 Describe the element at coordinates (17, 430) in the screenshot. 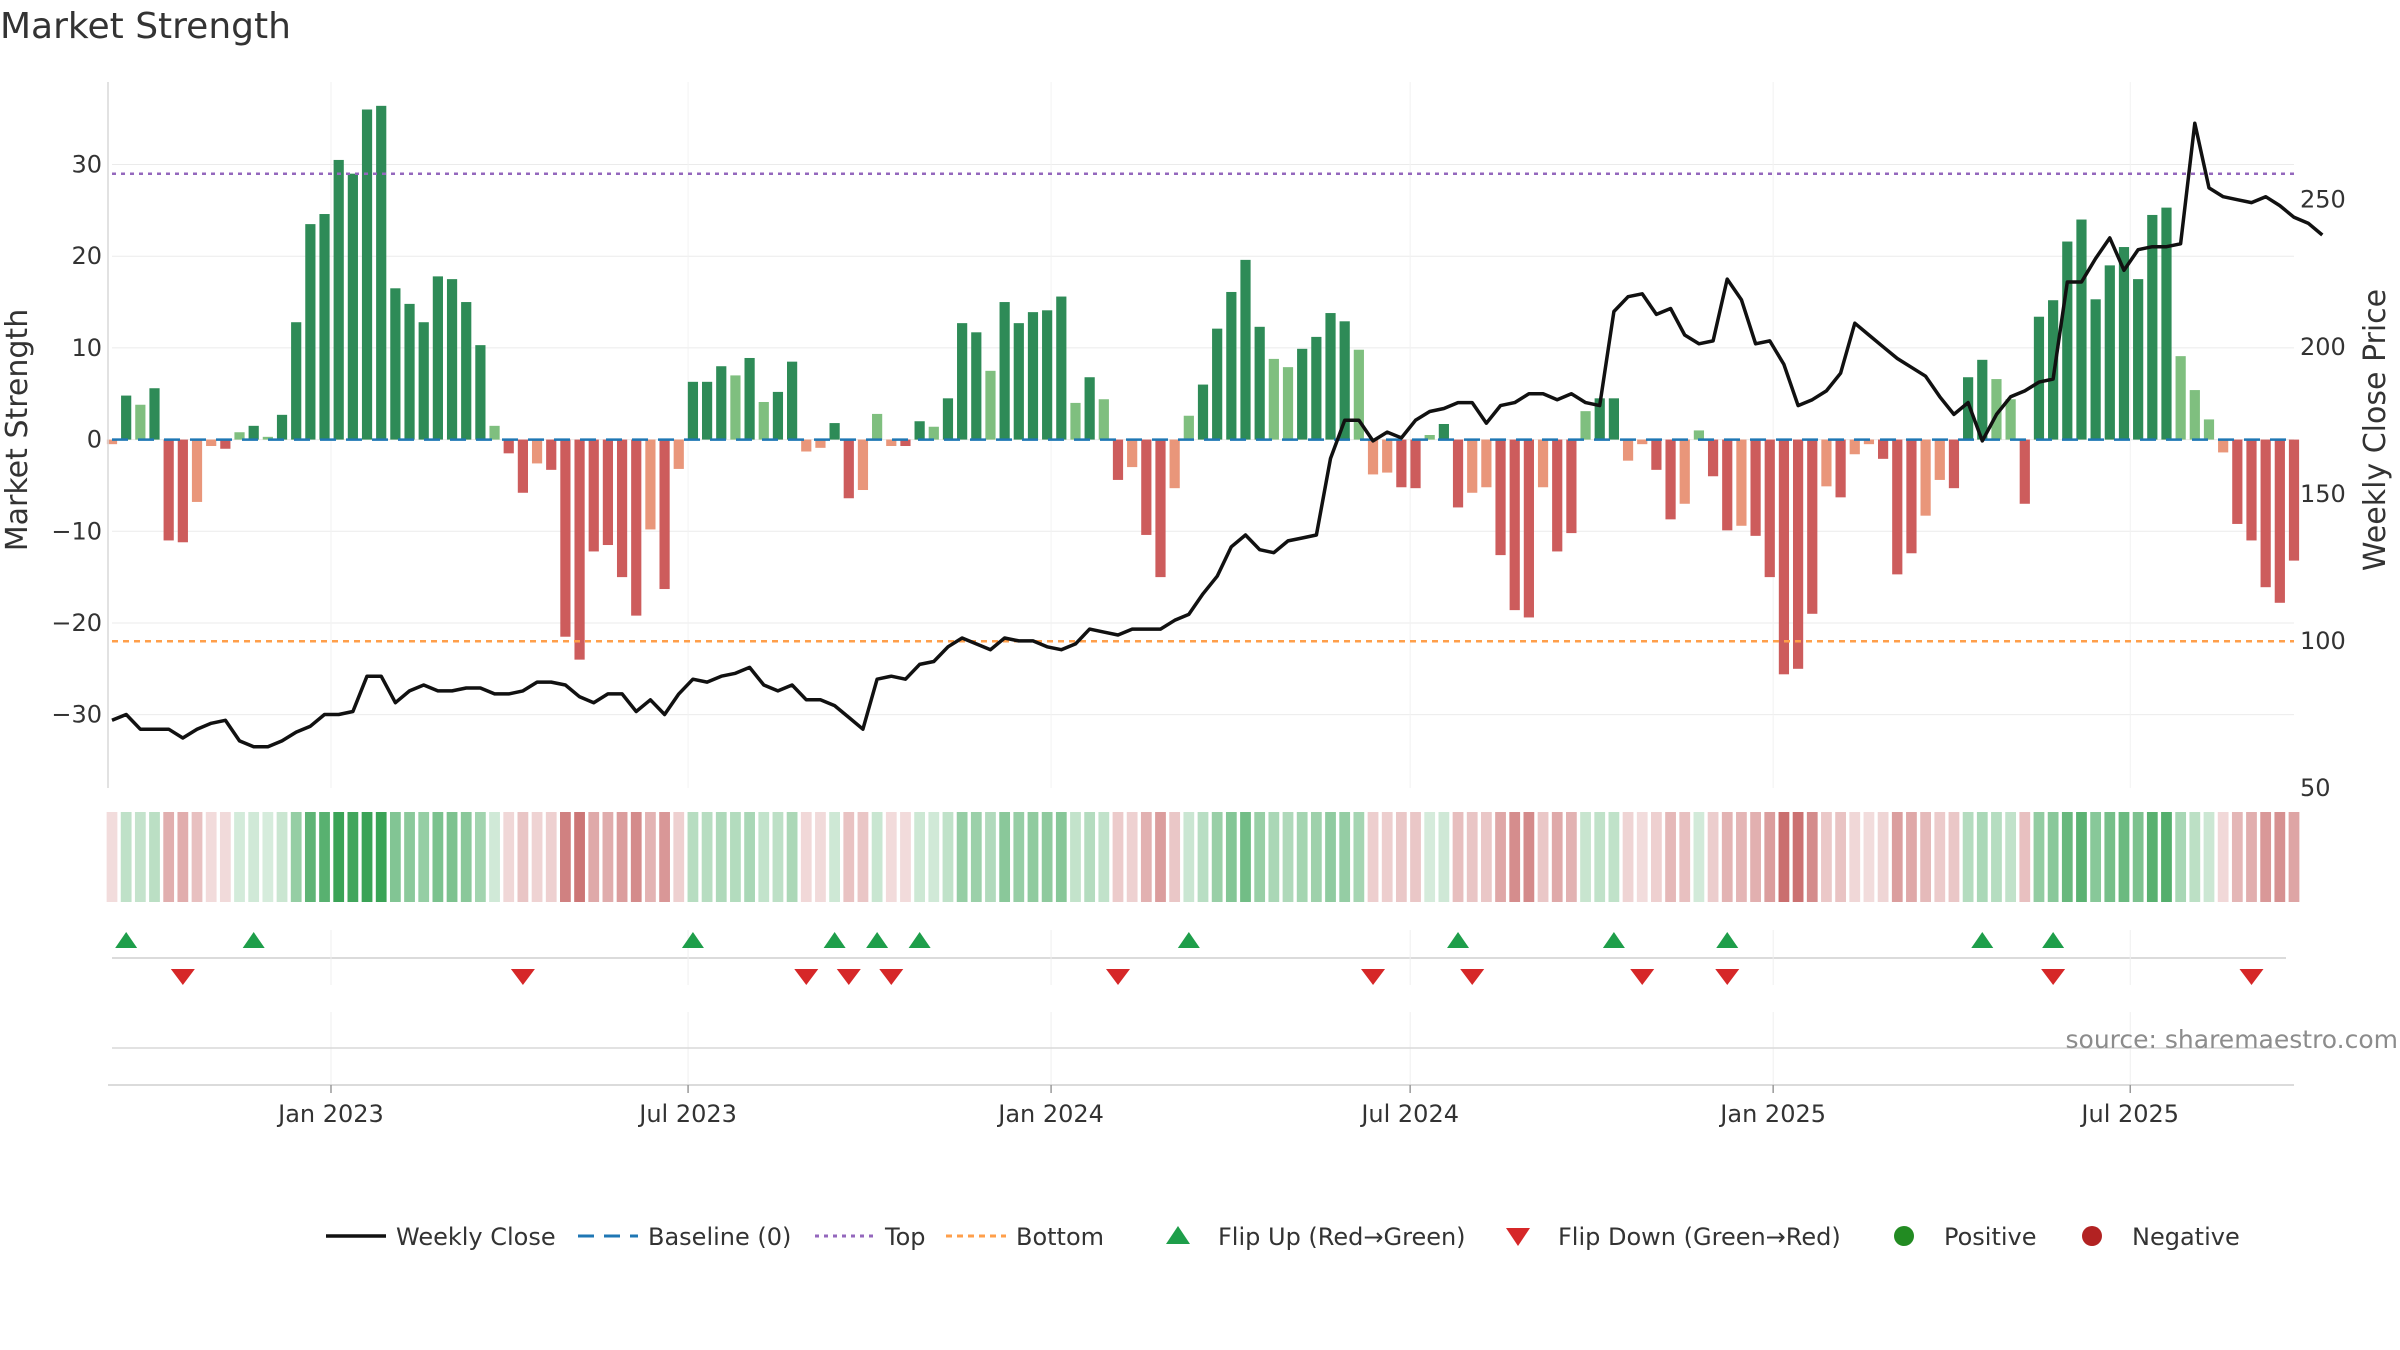

I see `y-axis-title-left: Market Strength` at that location.